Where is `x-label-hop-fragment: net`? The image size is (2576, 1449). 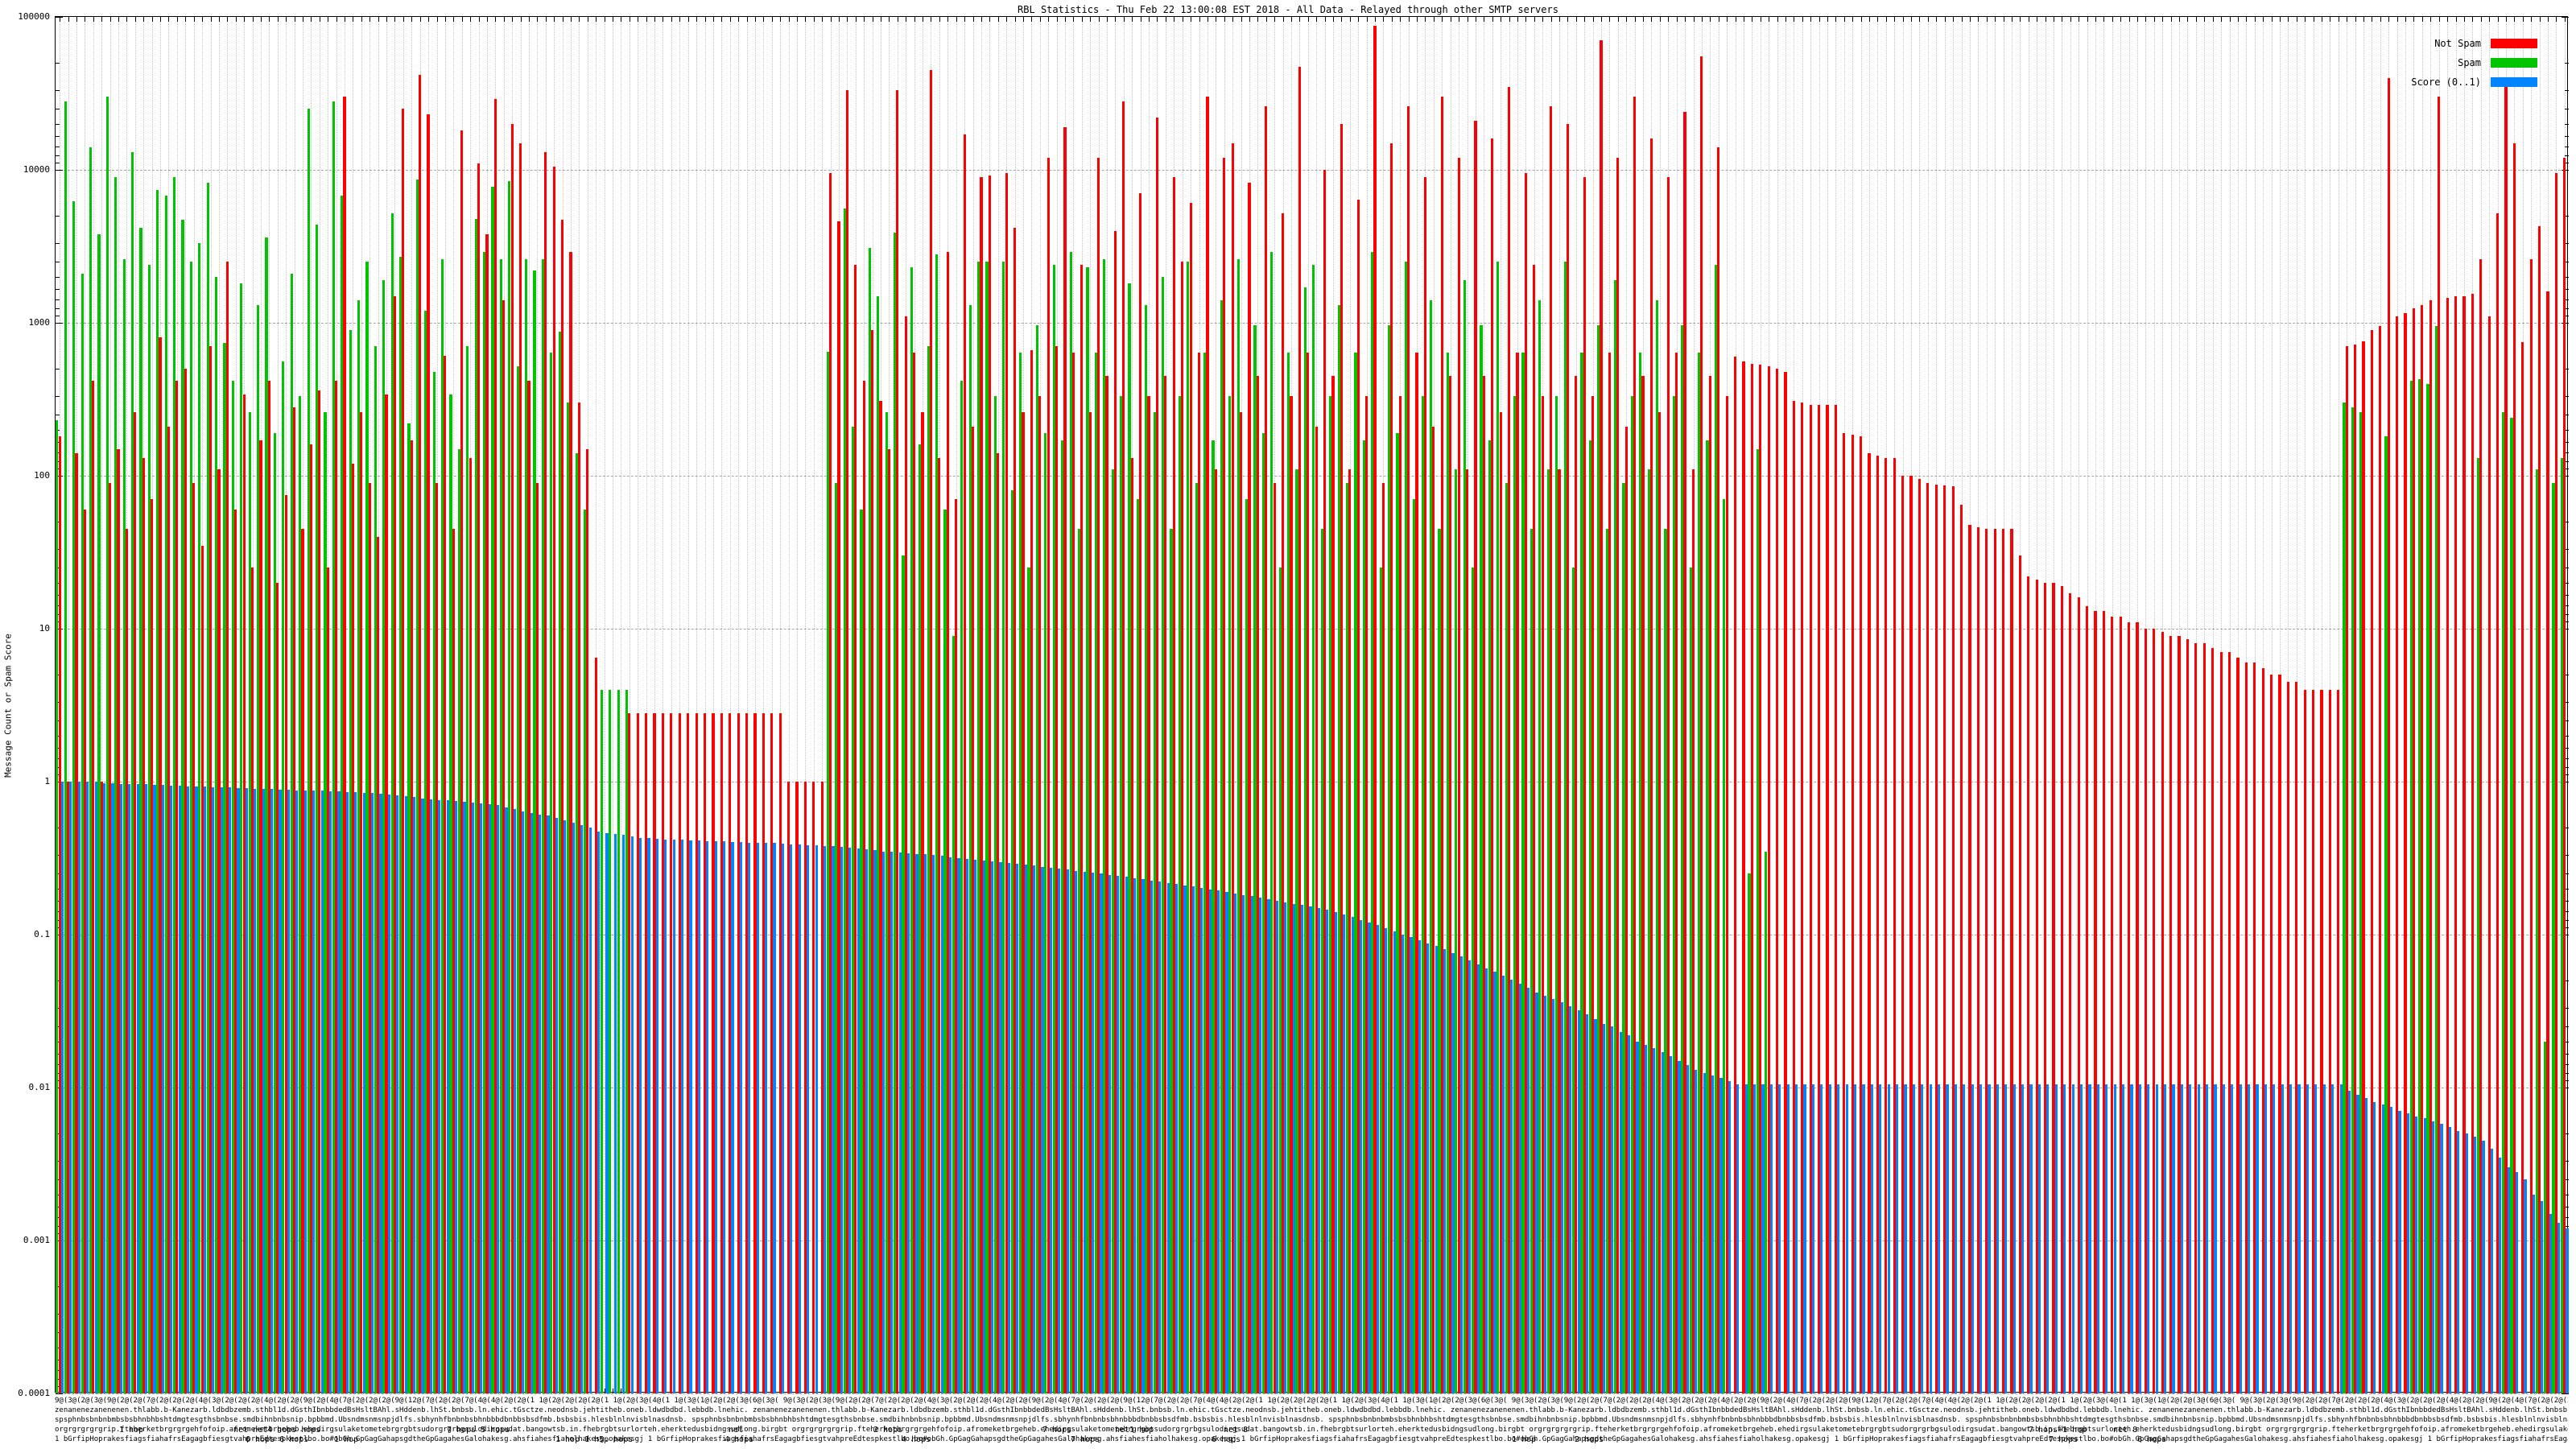 x-label-hop-fragment: net is located at coordinates (736, 1430).